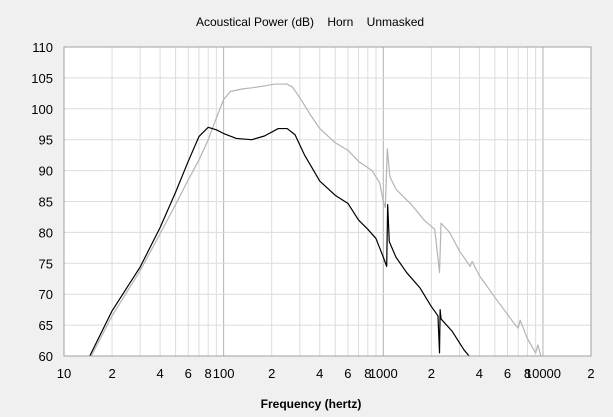  I want to click on y-tick-label: 65, so click(46, 325).